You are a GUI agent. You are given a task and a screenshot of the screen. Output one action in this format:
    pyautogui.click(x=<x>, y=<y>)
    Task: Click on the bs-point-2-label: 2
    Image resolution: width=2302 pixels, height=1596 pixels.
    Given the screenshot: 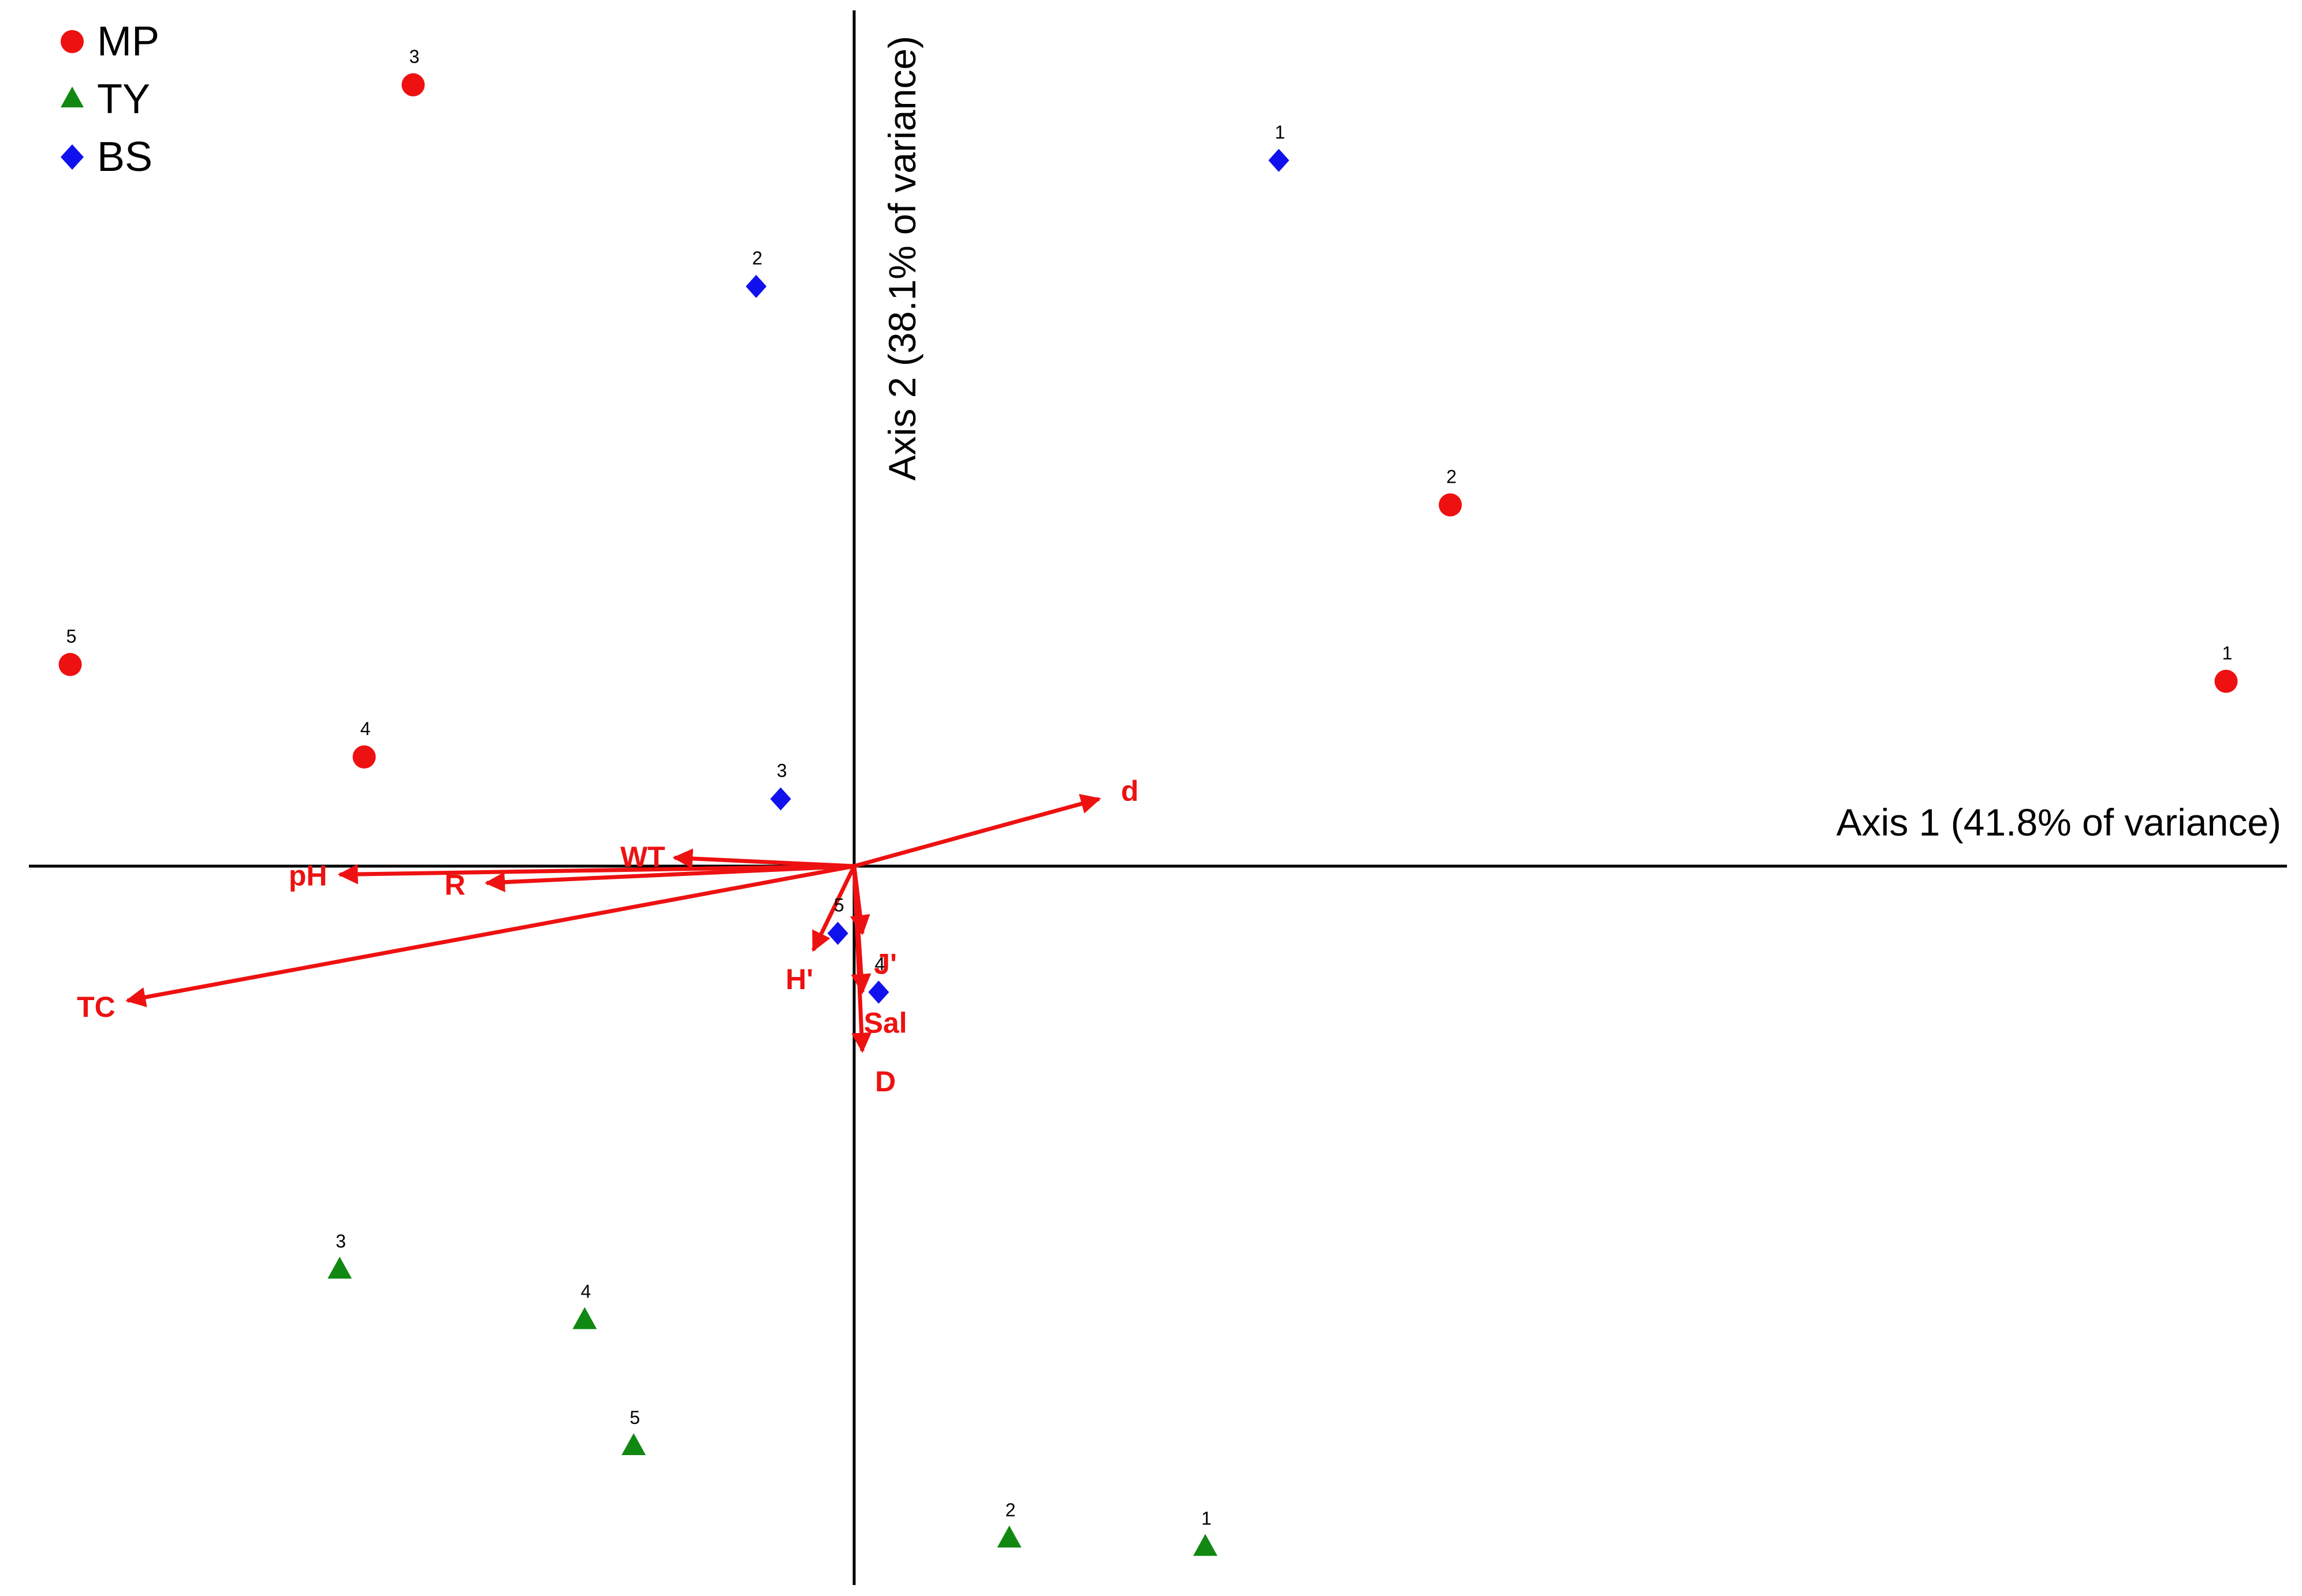 What is the action you would take?
    pyautogui.click(x=757, y=258)
    